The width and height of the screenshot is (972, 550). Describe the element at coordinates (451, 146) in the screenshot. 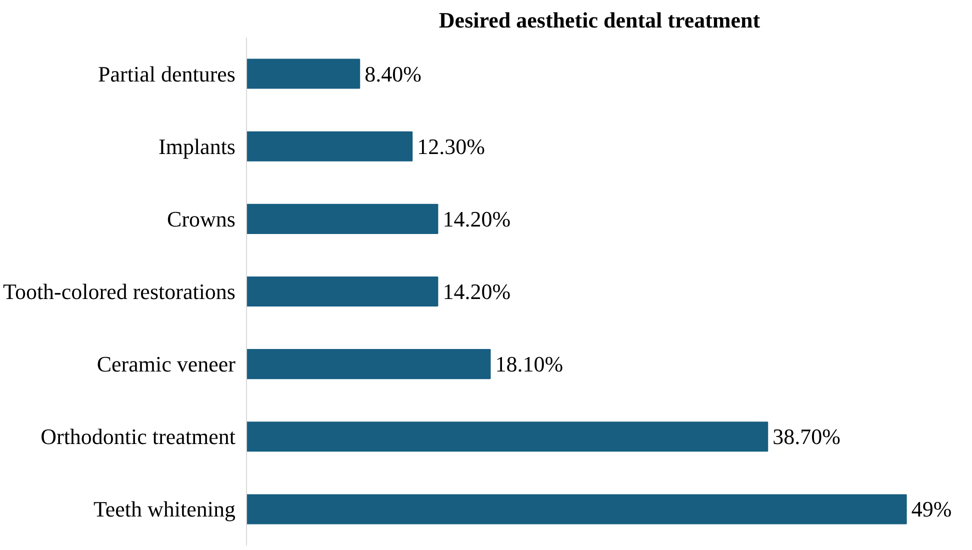

I see `data-label: 12.30%` at that location.